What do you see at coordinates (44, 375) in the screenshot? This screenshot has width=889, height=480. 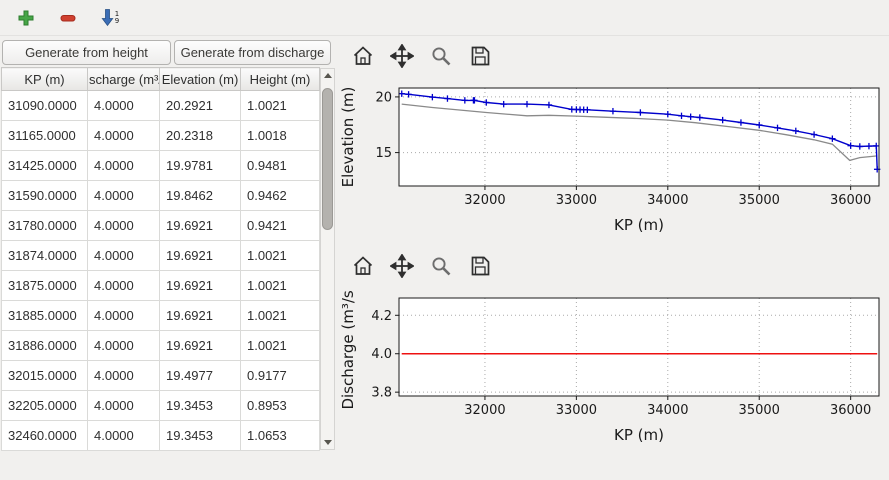 I see `table-cell: 32015.0000` at bounding box center [44, 375].